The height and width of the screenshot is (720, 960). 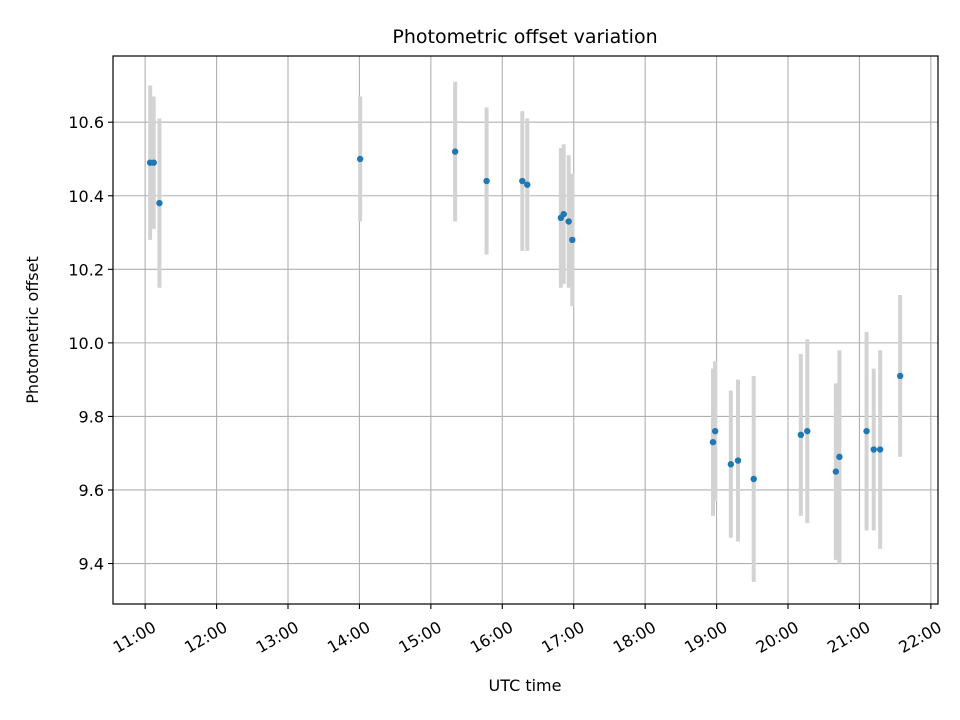 I want to click on y-tick-label: 10.2, so click(x=86, y=269).